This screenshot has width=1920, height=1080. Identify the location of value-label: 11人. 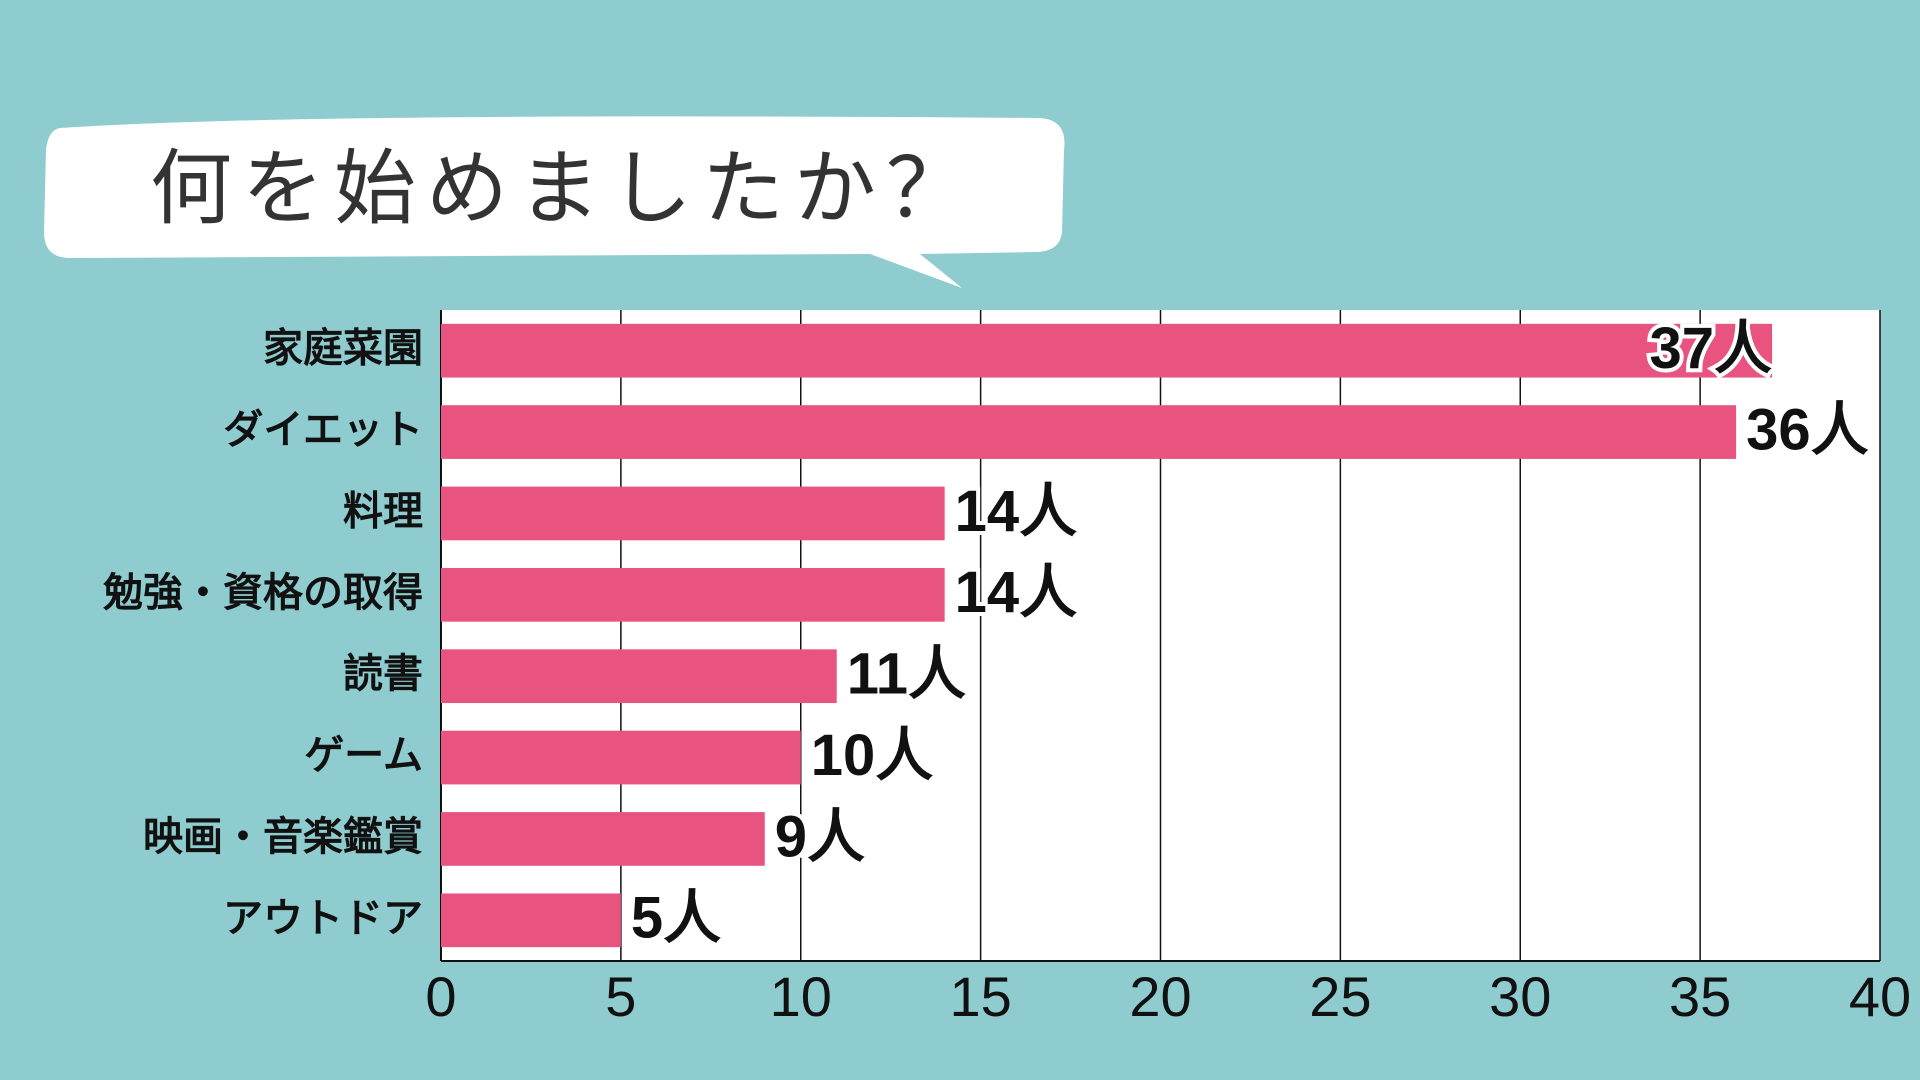
(906, 674).